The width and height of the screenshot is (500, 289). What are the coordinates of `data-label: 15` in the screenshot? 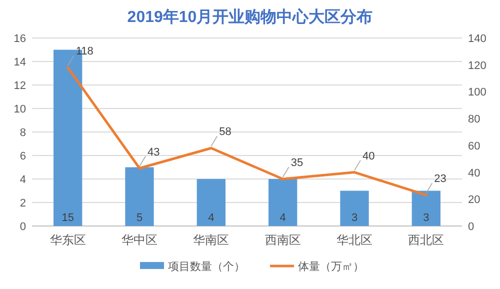 It's located at (68, 218).